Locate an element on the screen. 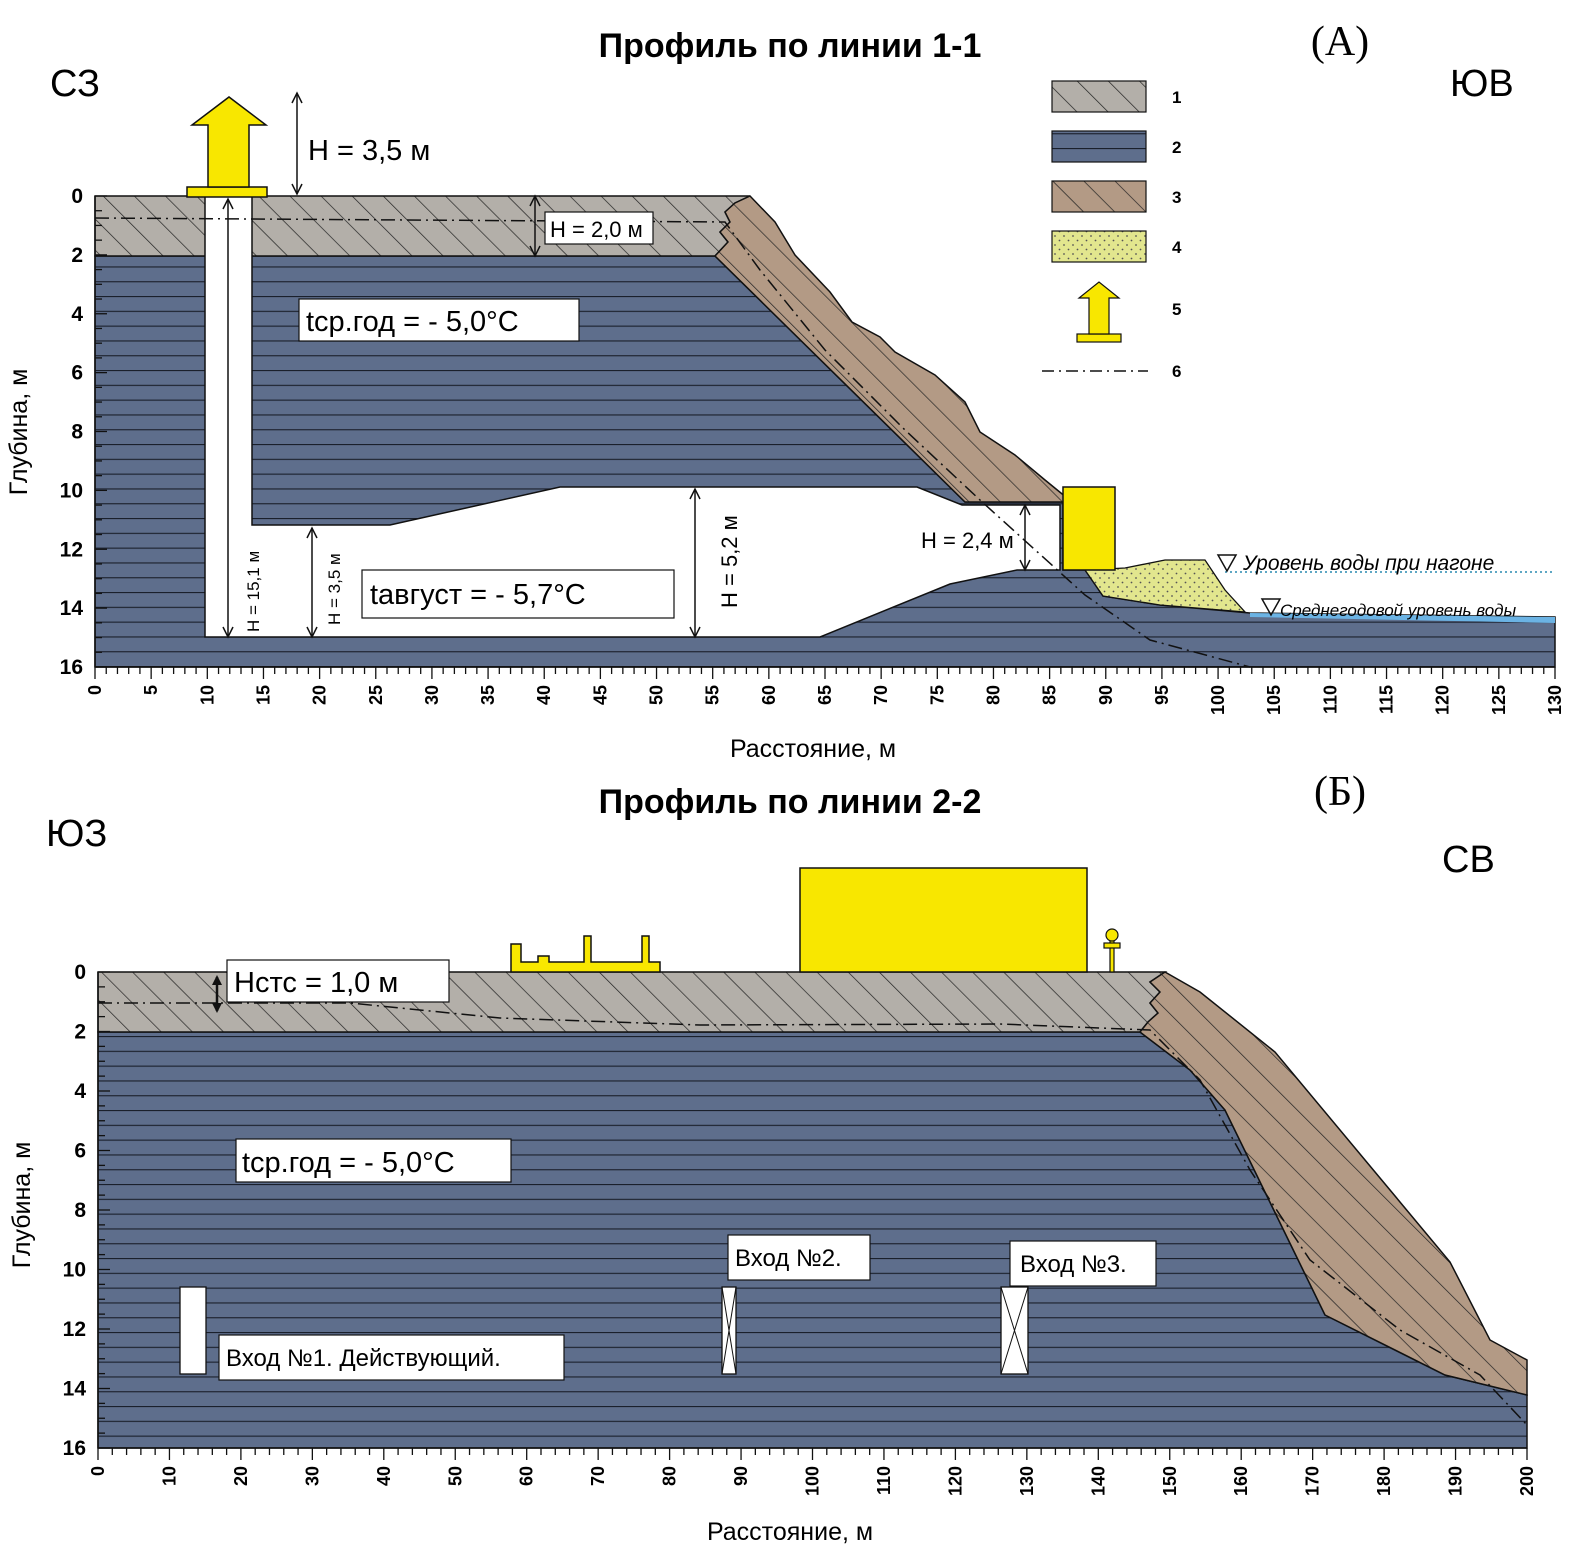 Image resolution: width=1583 pixels, height=1556 pixels. t-aug-box is located at coordinates (518, 594).